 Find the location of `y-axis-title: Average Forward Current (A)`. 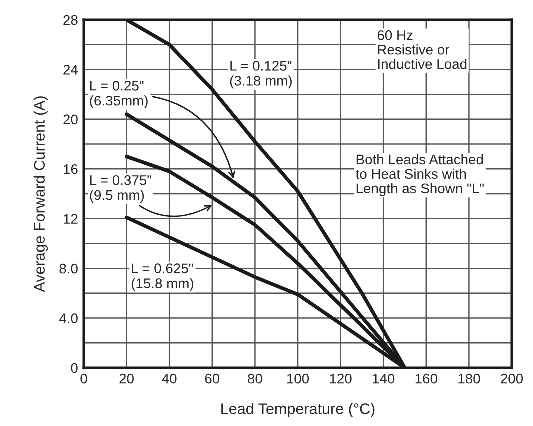

y-axis-title: Average Forward Current (A) is located at coordinates (41, 194).